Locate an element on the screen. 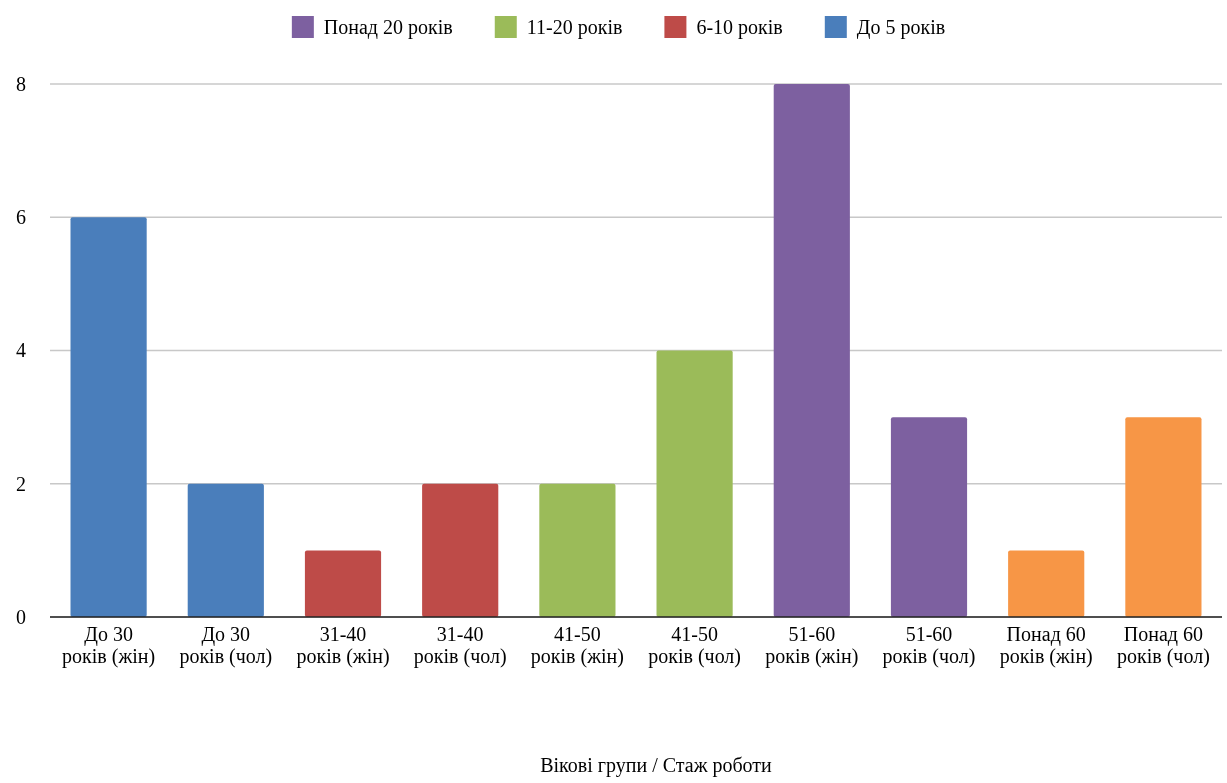 This screenshot has height=783, width=1227. y-tick-label: 2 is located at coordinates (21, 483).